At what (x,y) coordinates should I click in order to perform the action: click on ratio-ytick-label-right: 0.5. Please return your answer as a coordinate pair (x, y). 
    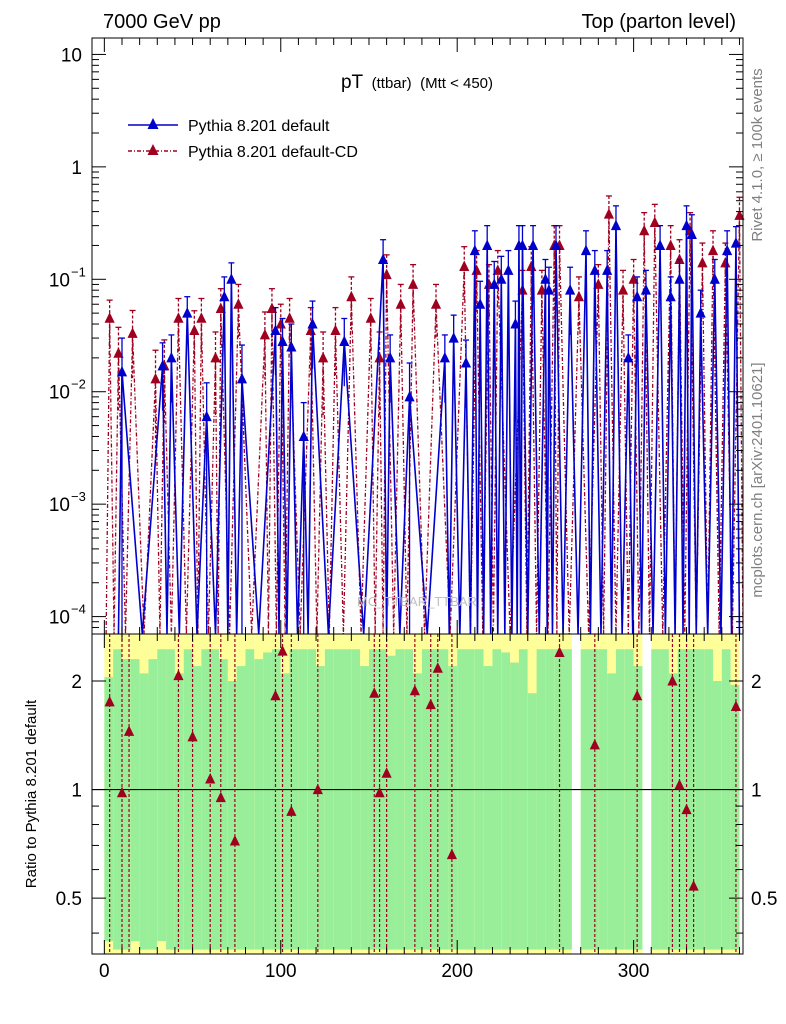
    Looking at the image, I should click on (764, 899).